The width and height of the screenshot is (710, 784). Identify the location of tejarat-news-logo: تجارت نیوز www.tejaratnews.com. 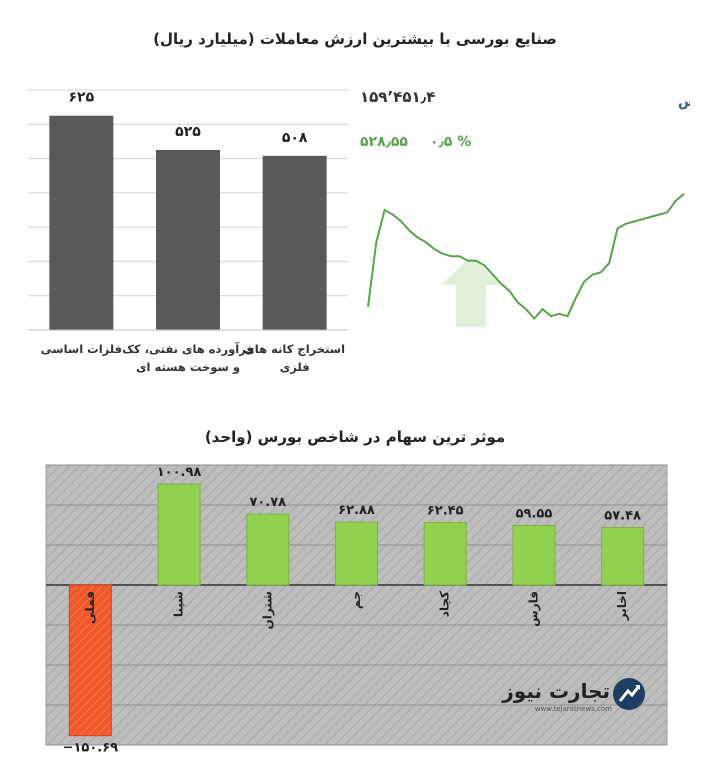
(575, 696).